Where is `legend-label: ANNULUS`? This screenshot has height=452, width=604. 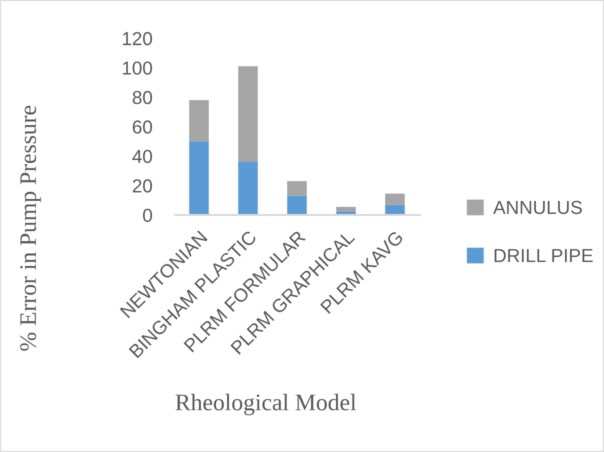
legend-label: ANNULUS is located at coordinates (537, 207).